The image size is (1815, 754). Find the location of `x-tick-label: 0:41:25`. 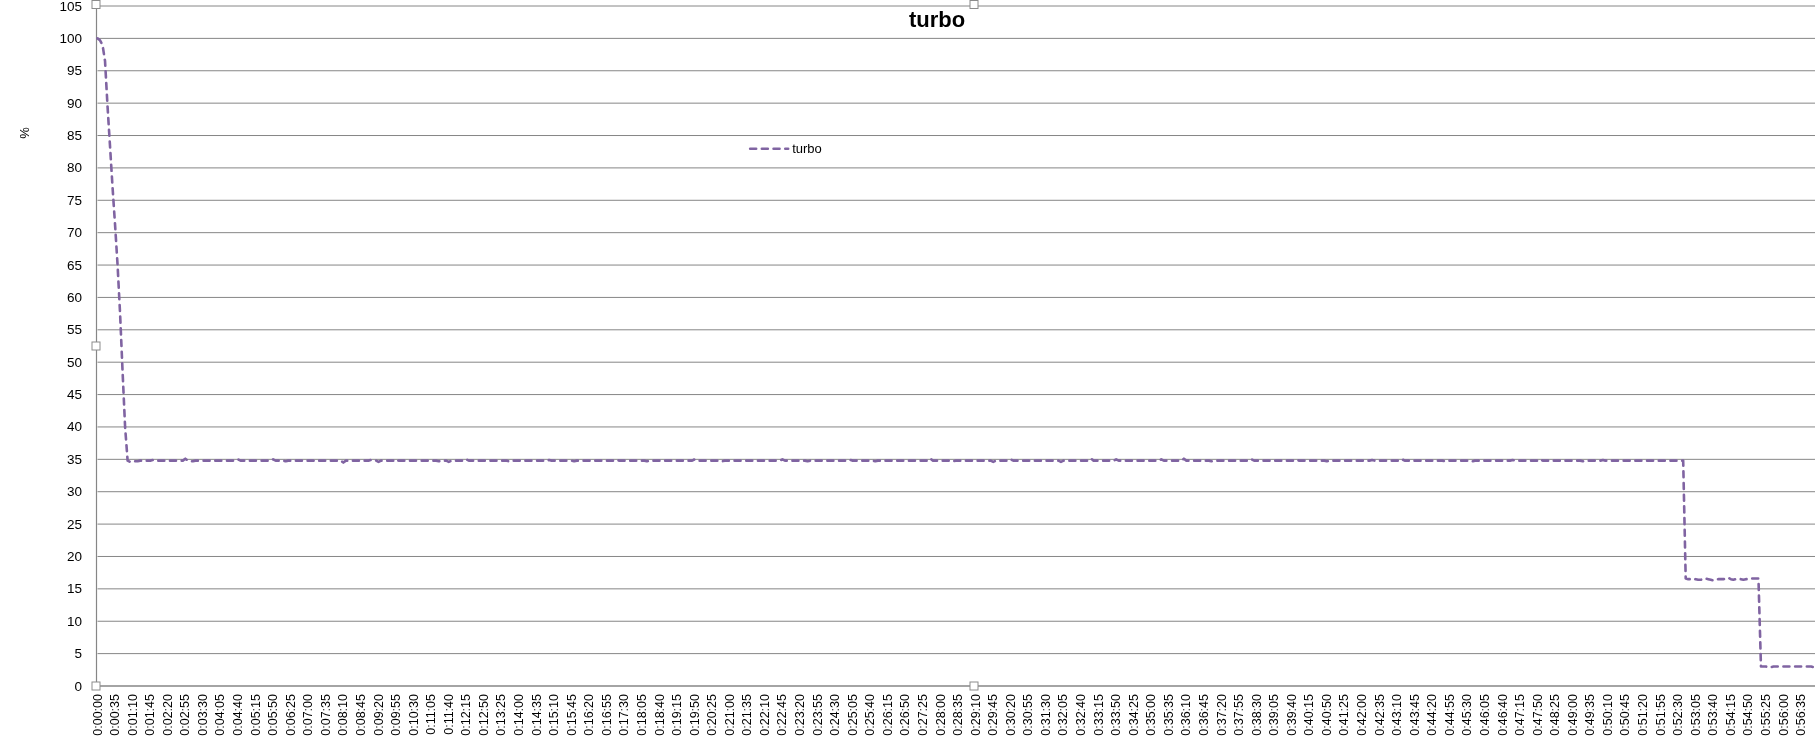

x-tick-label: 0:41:25 is located at coordinates (1344, 714).